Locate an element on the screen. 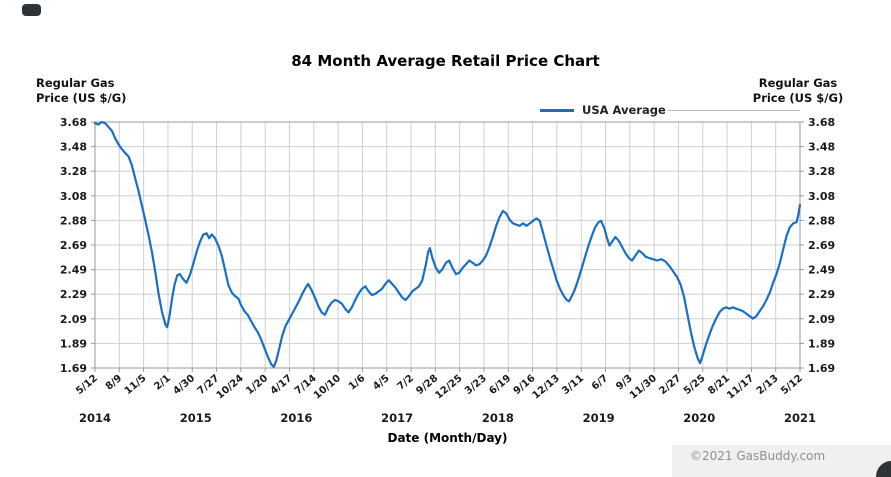  year-label: 2017 is located at coordinates (397, 418).